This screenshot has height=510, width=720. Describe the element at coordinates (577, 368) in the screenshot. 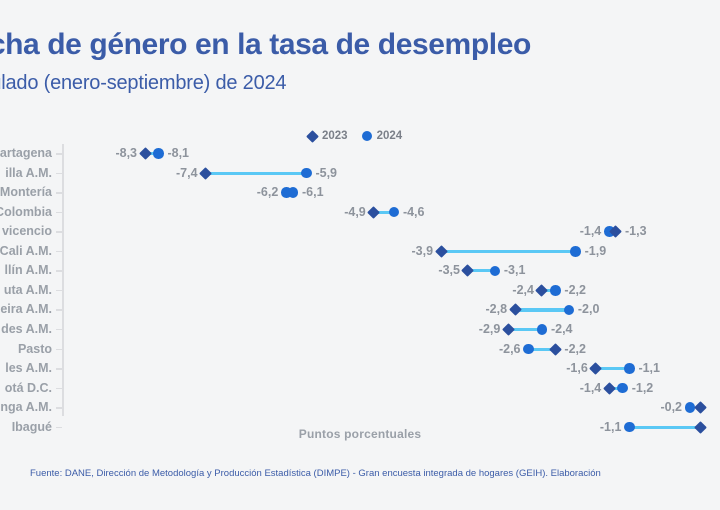

I see `value-label-left: -1,6` at that location.